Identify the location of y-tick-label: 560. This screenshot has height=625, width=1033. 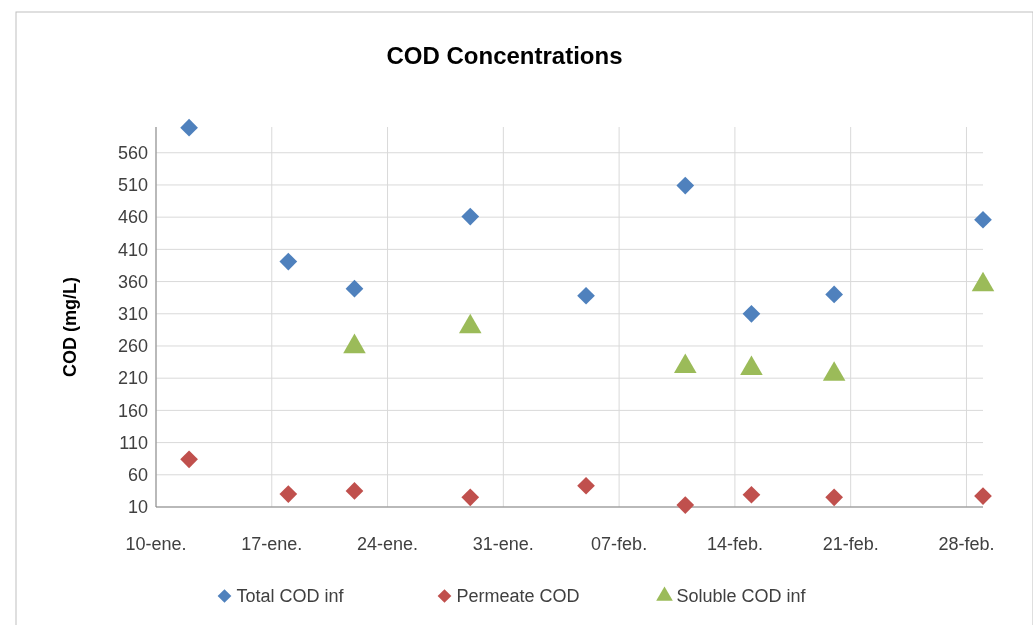
(132, 153).